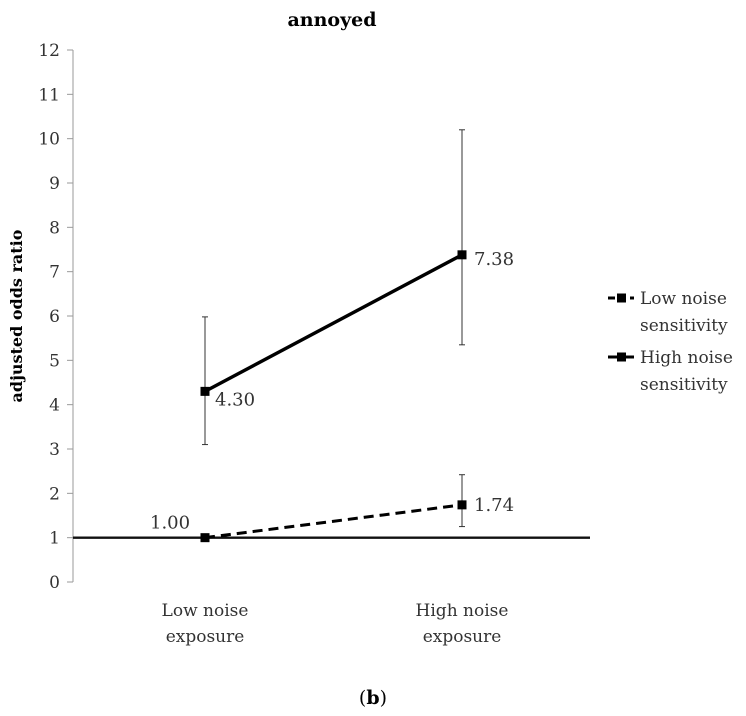 The image size is (746, 716). What do you see at coordinates (373, 698) in the screenshot?
I see `figure-caption: (b)` at bounding box center [373, 698].